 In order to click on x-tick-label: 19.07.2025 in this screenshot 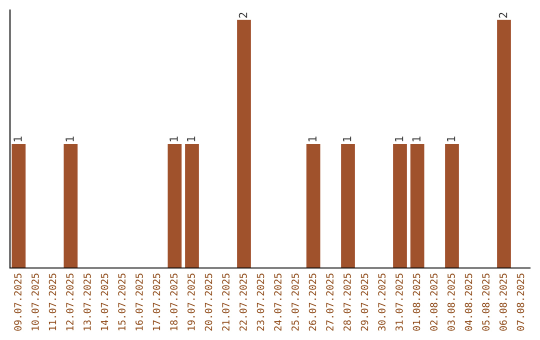, I will do `click(191, 302)`.